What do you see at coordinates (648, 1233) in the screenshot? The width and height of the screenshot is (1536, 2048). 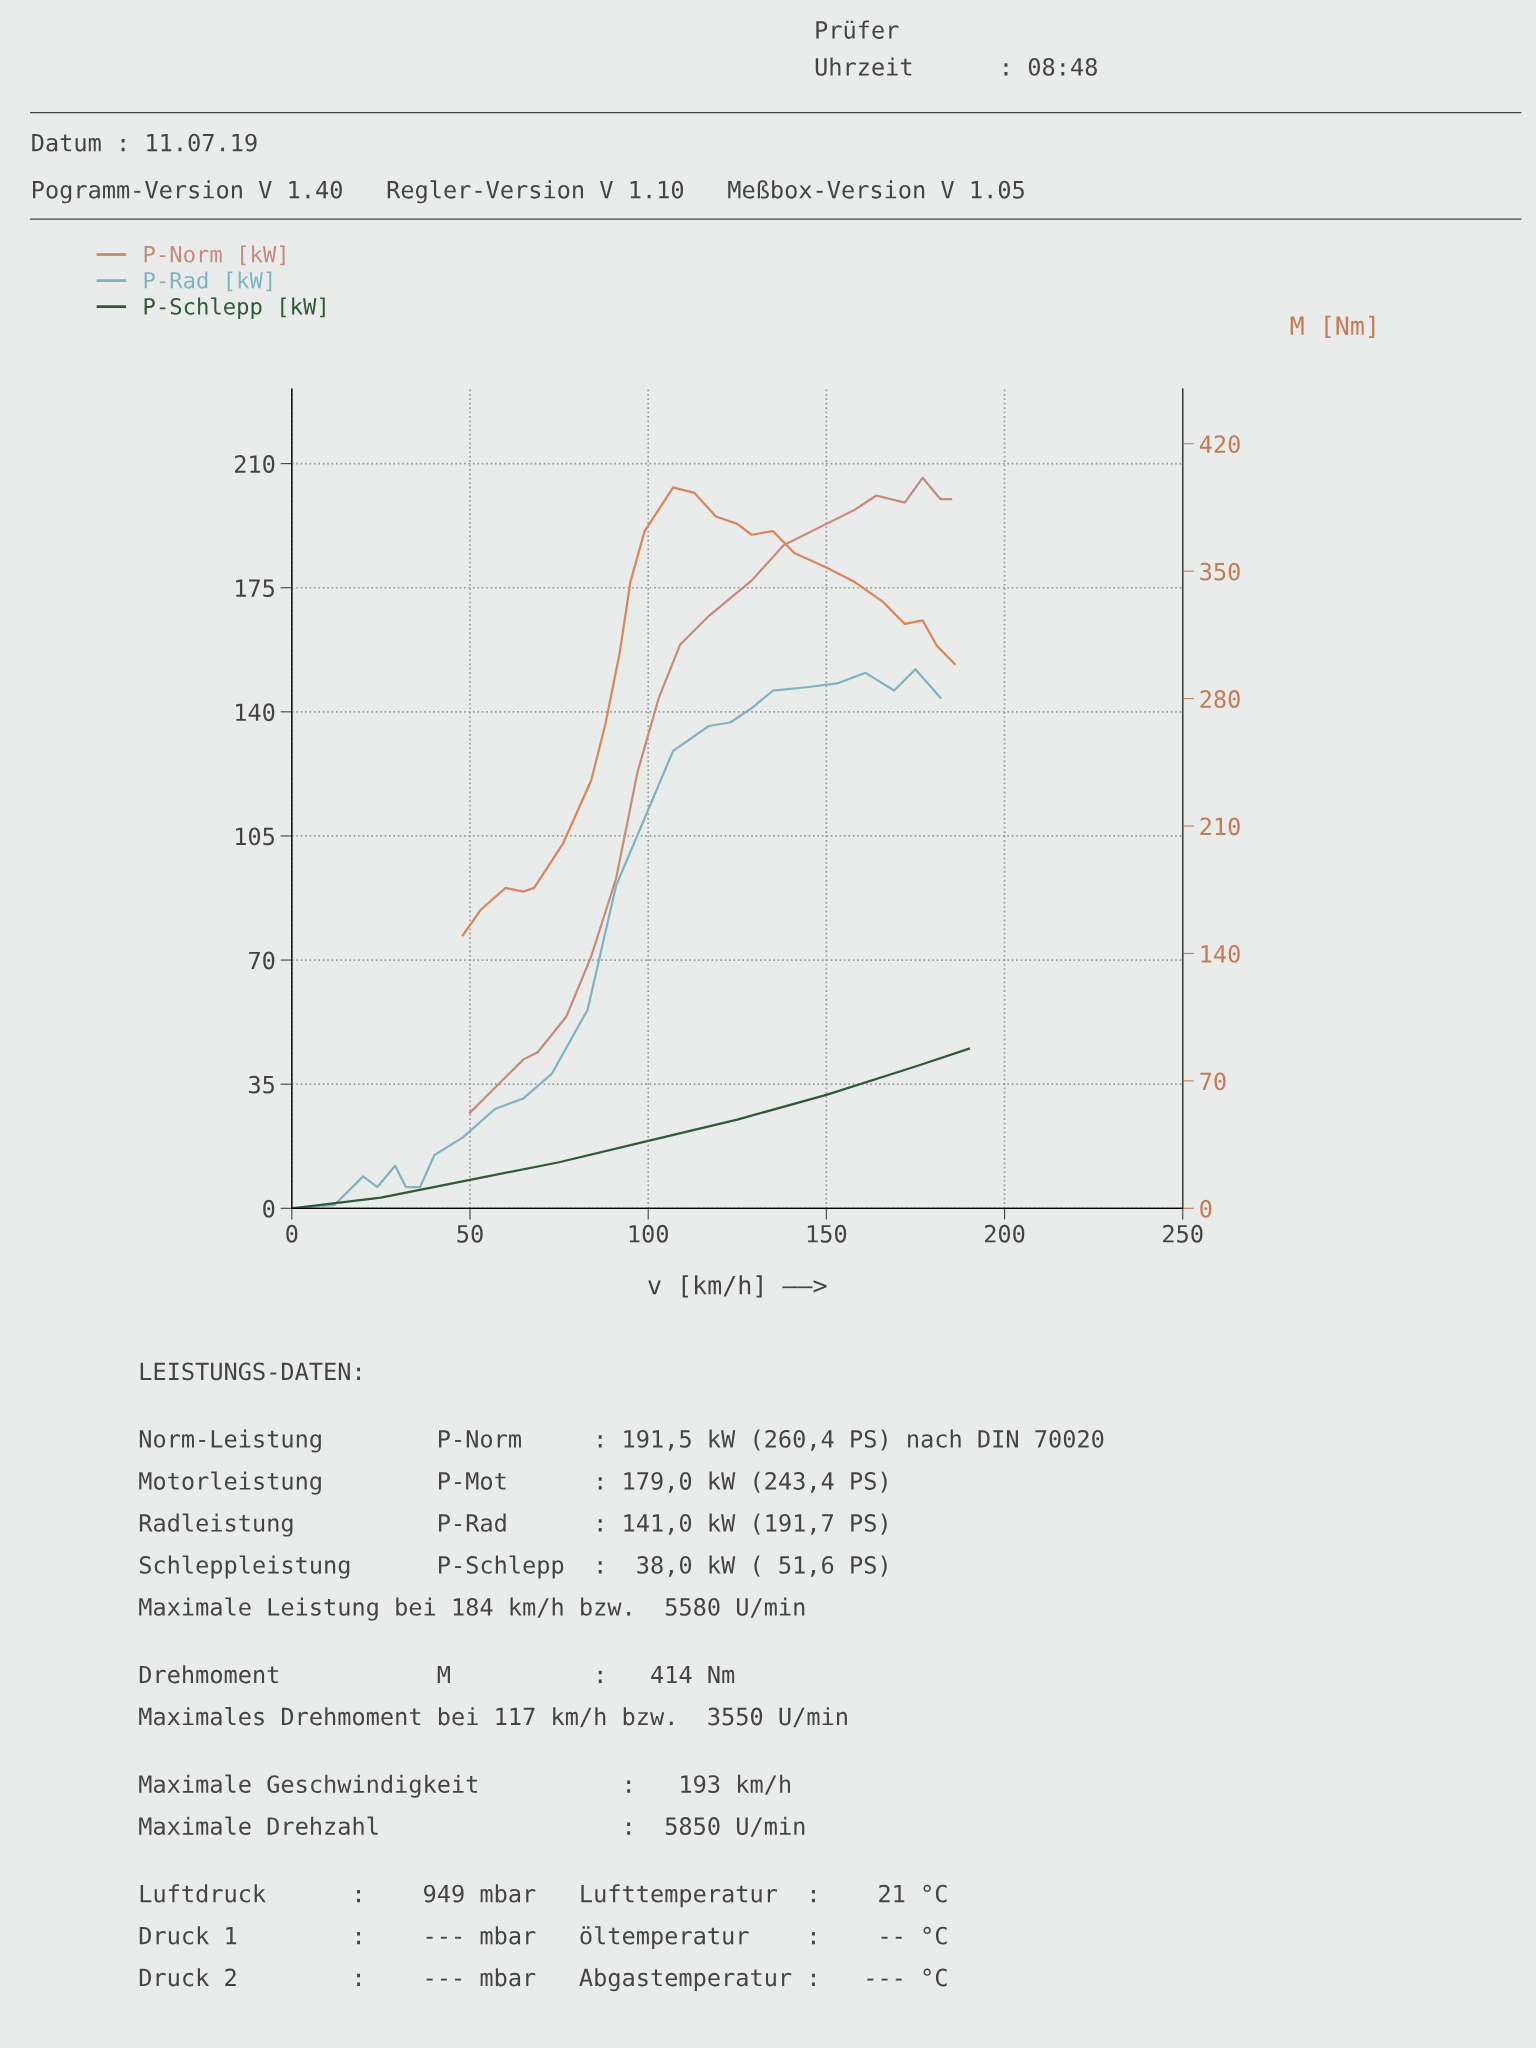 I see `x-tick-label: 100` at bounding box center [648, 1233].